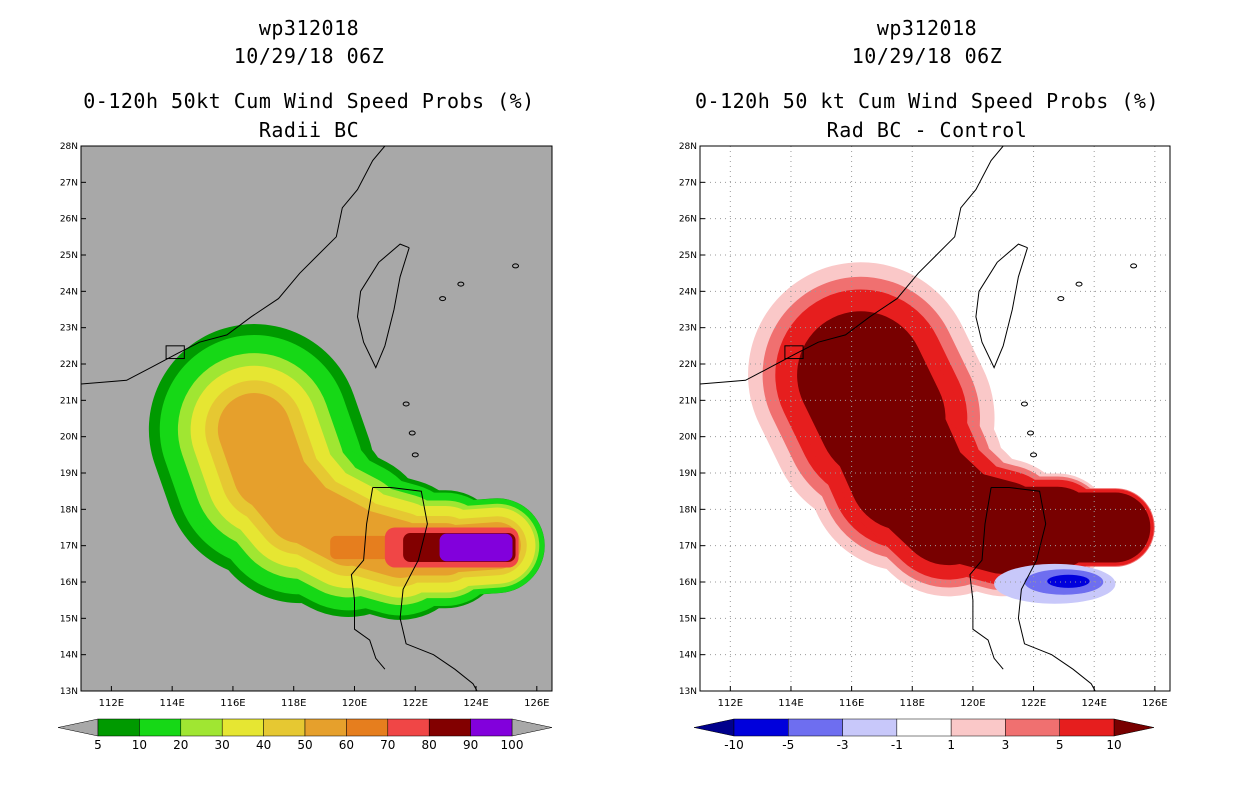 The width and height of the screenshot is (1236, 800). Describe the element at coordinates (788, 745) in the screenshot. I see `colorbar-label: -5` at that location.